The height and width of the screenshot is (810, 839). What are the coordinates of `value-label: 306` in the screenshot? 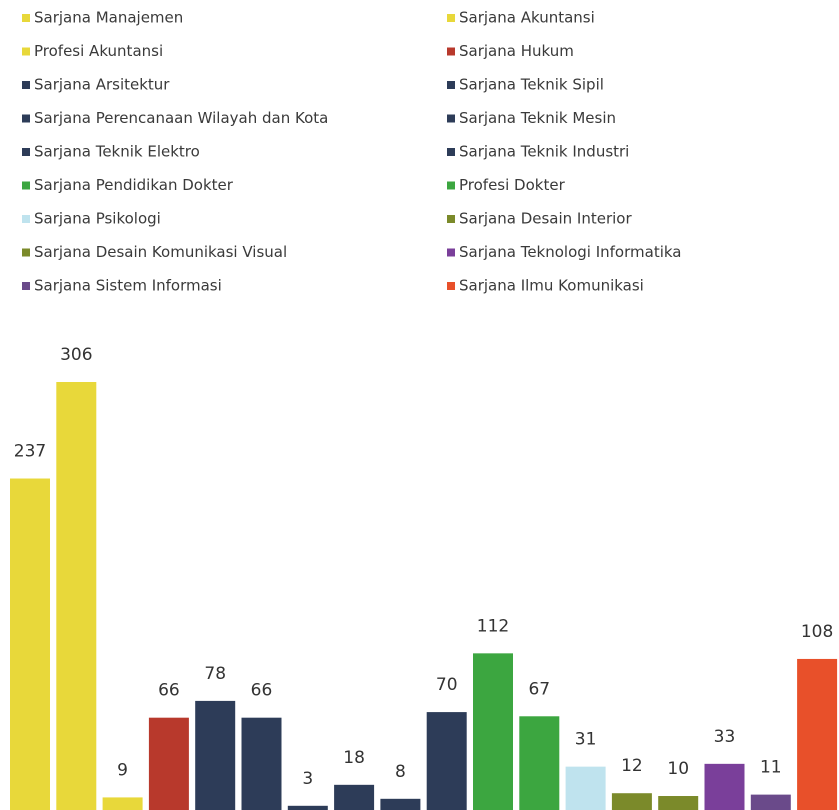 It's located at (76, 355).